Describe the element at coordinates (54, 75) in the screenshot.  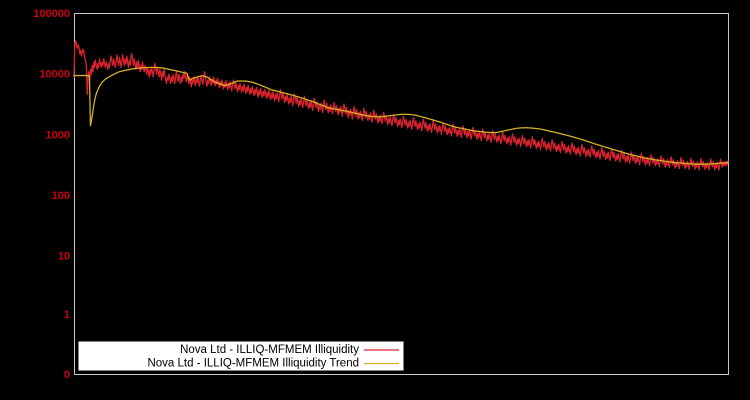
I see `y-axis-tick-label: 10000` at that location.